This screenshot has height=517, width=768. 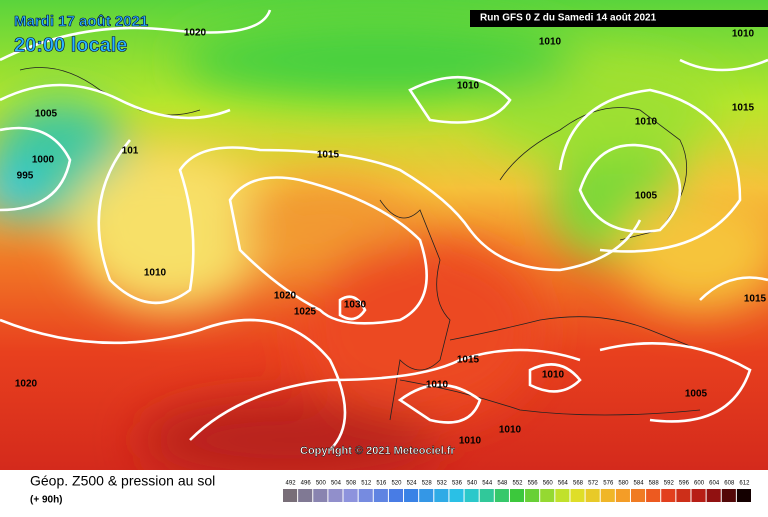 What do you see at coordinates (744, 484) in the screenshot?
I see `colorbar-label: 612` at bounding box center [744, 484].